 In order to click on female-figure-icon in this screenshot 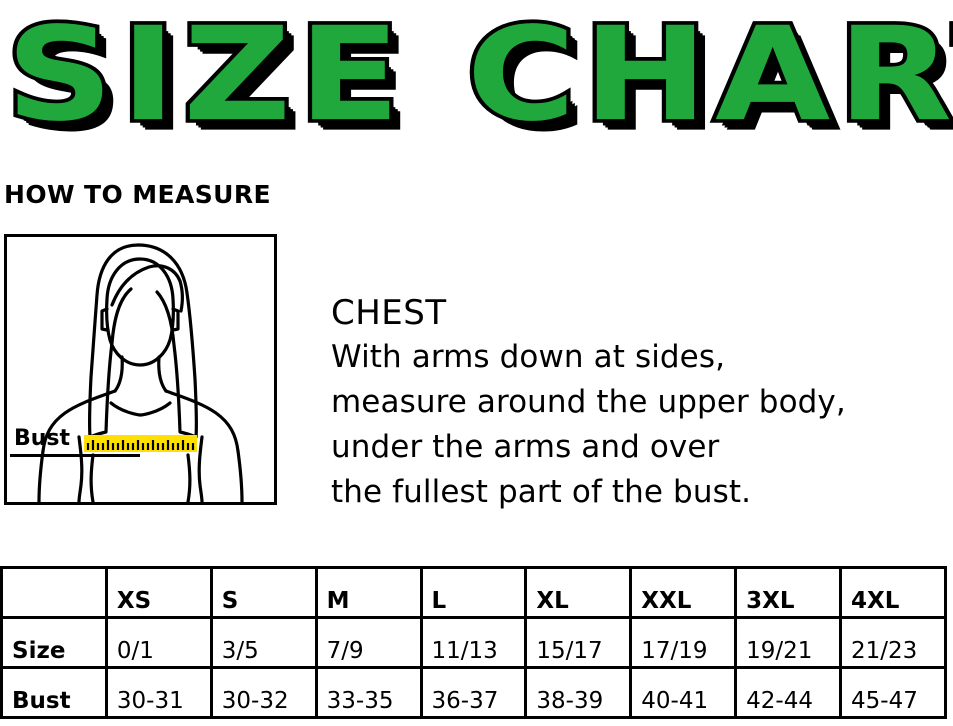, I will do `click(140, 372)`.